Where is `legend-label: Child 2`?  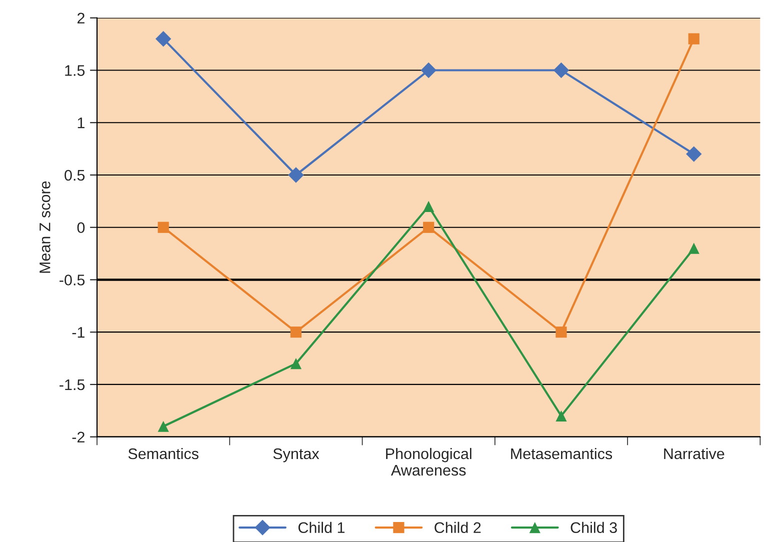 legend-label: Child 2 is located at coordinates (457, 528).